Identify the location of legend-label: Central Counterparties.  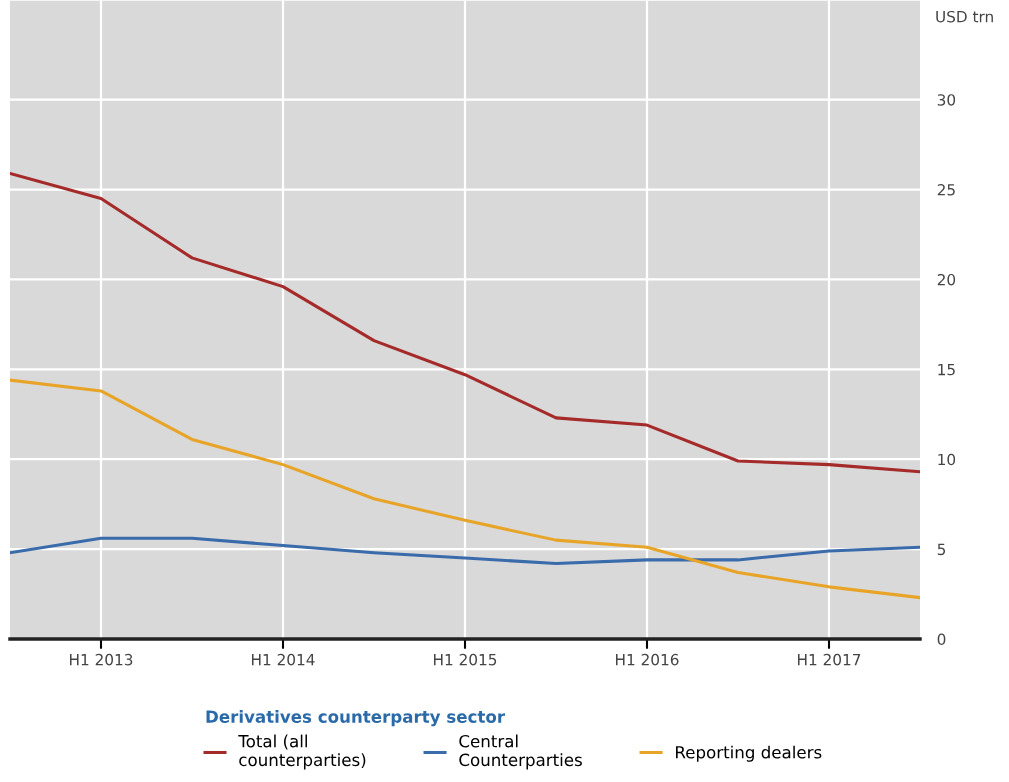
(520, 752).